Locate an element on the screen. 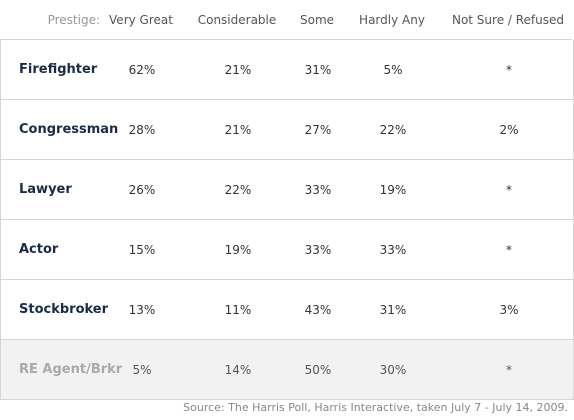  row-label: RE Agent/Brkr is located at coordinates (71, 369).